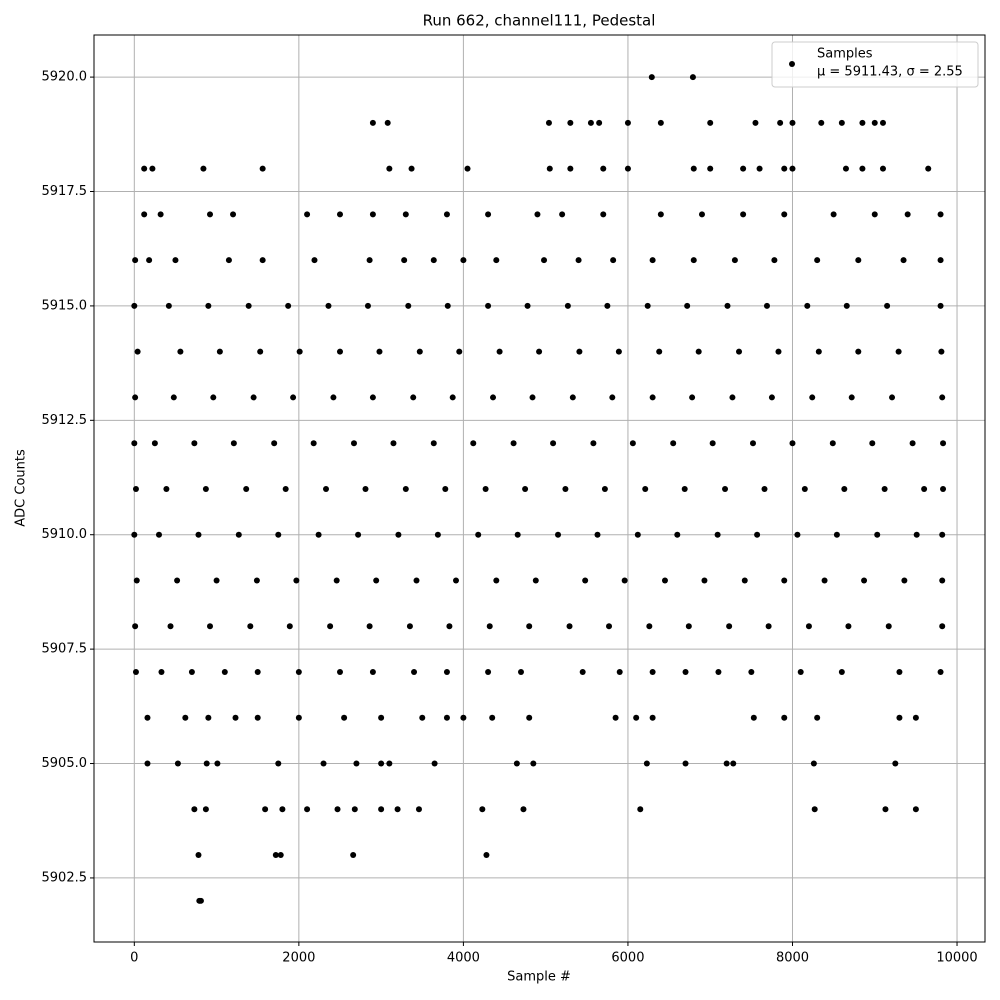 This screenshot has height=1000, width=1000. Describe the element at coordinates (627, 958) in the screenshot. I see `x-tick-label: 6000` at that location.